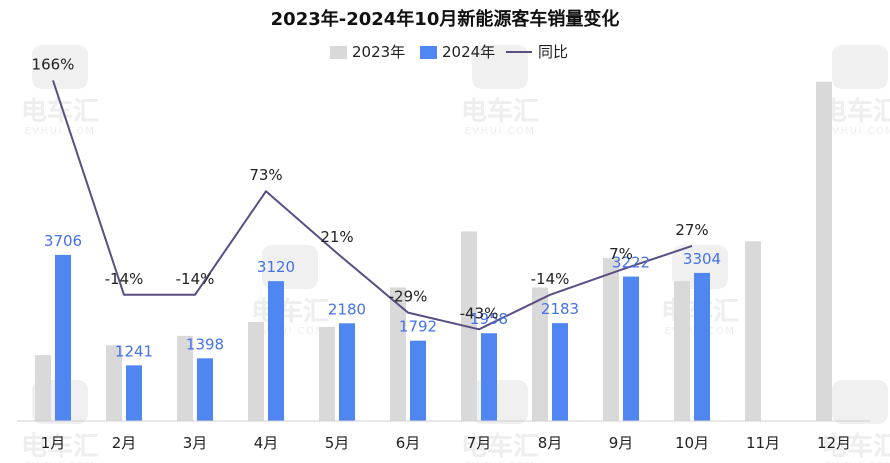 The width and height of the screenshot is (890, 463). I want to click on legend-item-2: 2024年, so click(457, 52).